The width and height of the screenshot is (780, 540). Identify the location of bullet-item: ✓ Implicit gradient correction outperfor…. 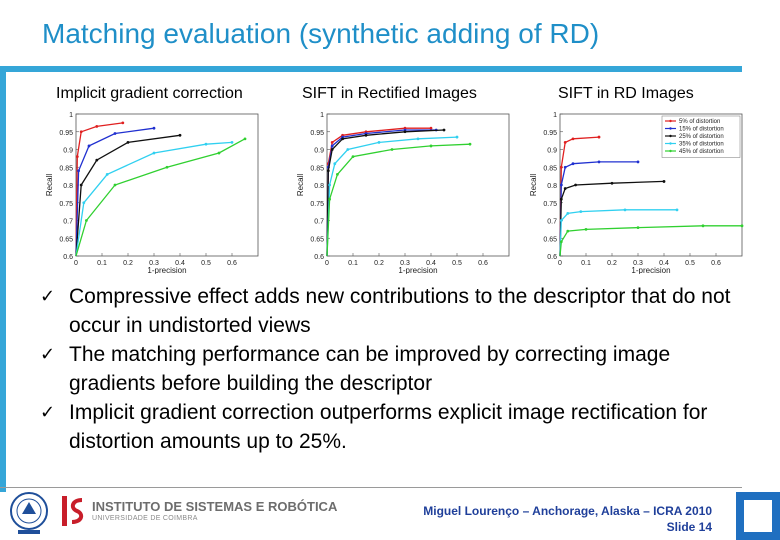
(390, 427).